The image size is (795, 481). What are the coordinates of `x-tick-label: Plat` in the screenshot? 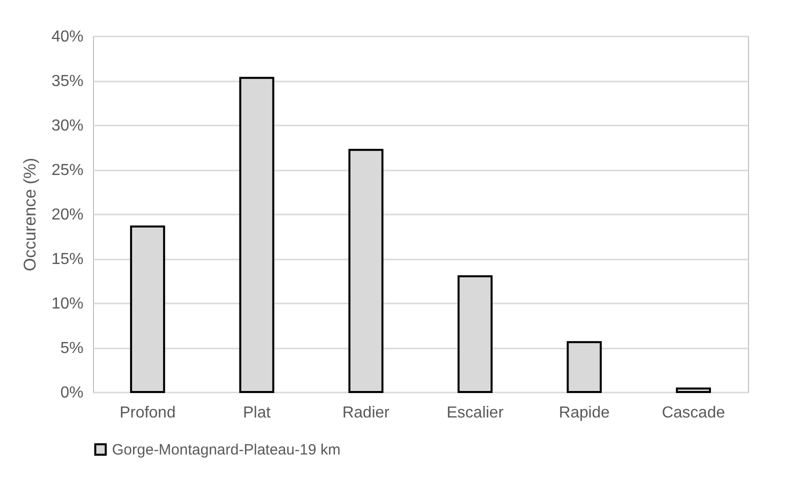 It's located at (257, 413).